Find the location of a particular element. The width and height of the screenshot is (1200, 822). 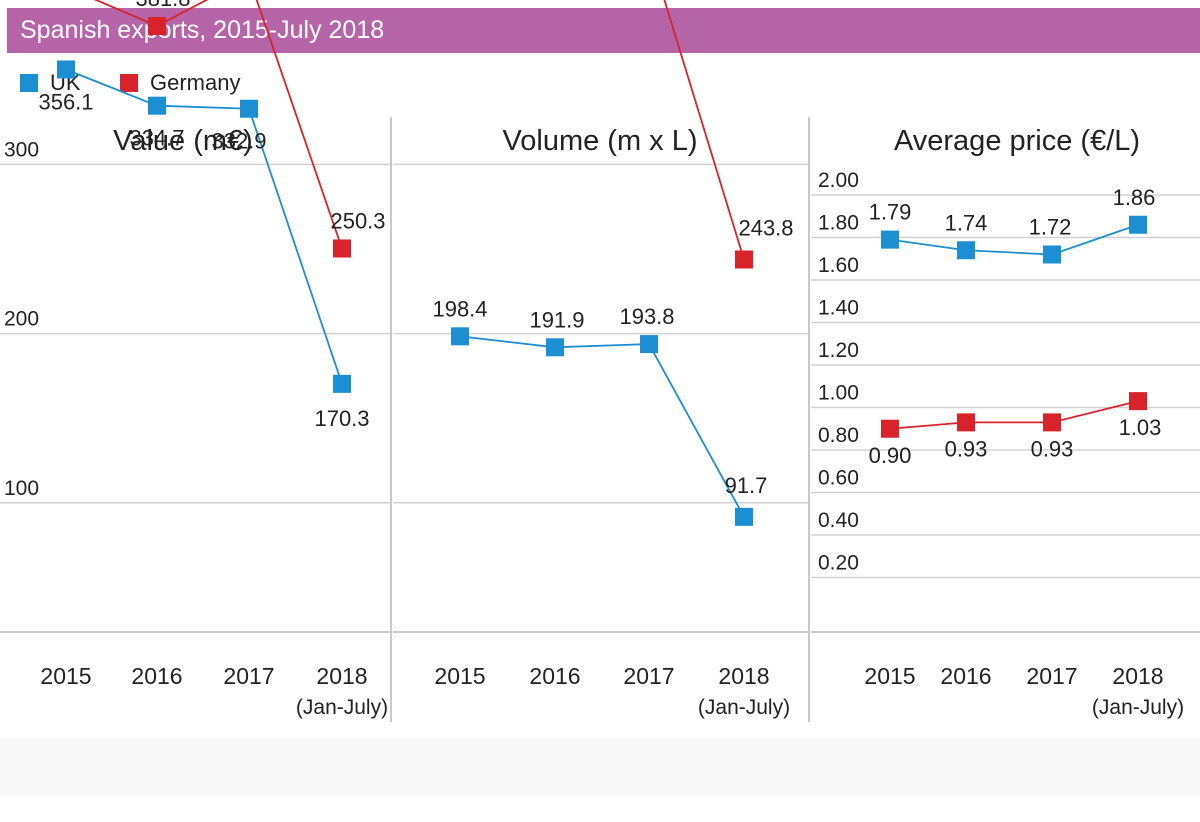

data-label: 1.03 is located at coordinates (1140, 427).